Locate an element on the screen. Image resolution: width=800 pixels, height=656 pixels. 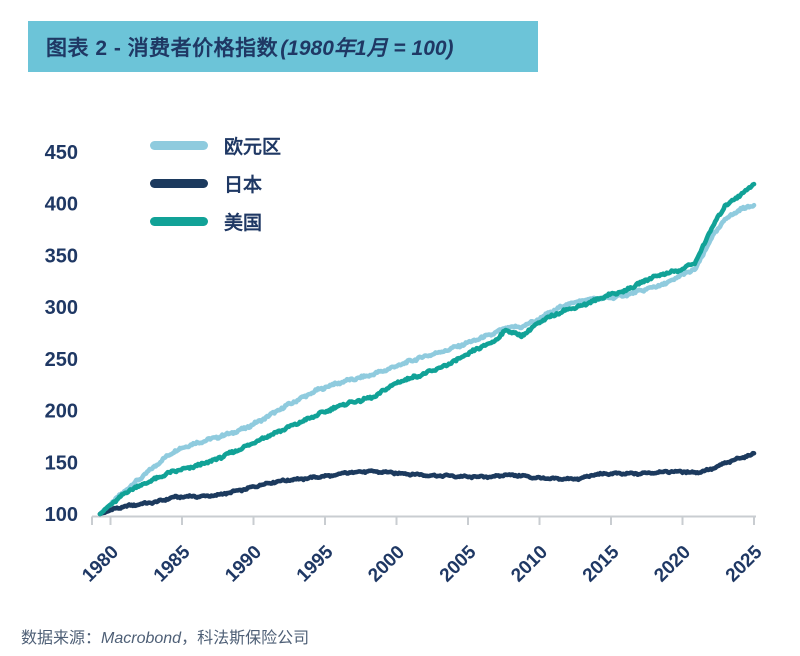
x-tick-label: 1980 is located at coordinates (100, 564).